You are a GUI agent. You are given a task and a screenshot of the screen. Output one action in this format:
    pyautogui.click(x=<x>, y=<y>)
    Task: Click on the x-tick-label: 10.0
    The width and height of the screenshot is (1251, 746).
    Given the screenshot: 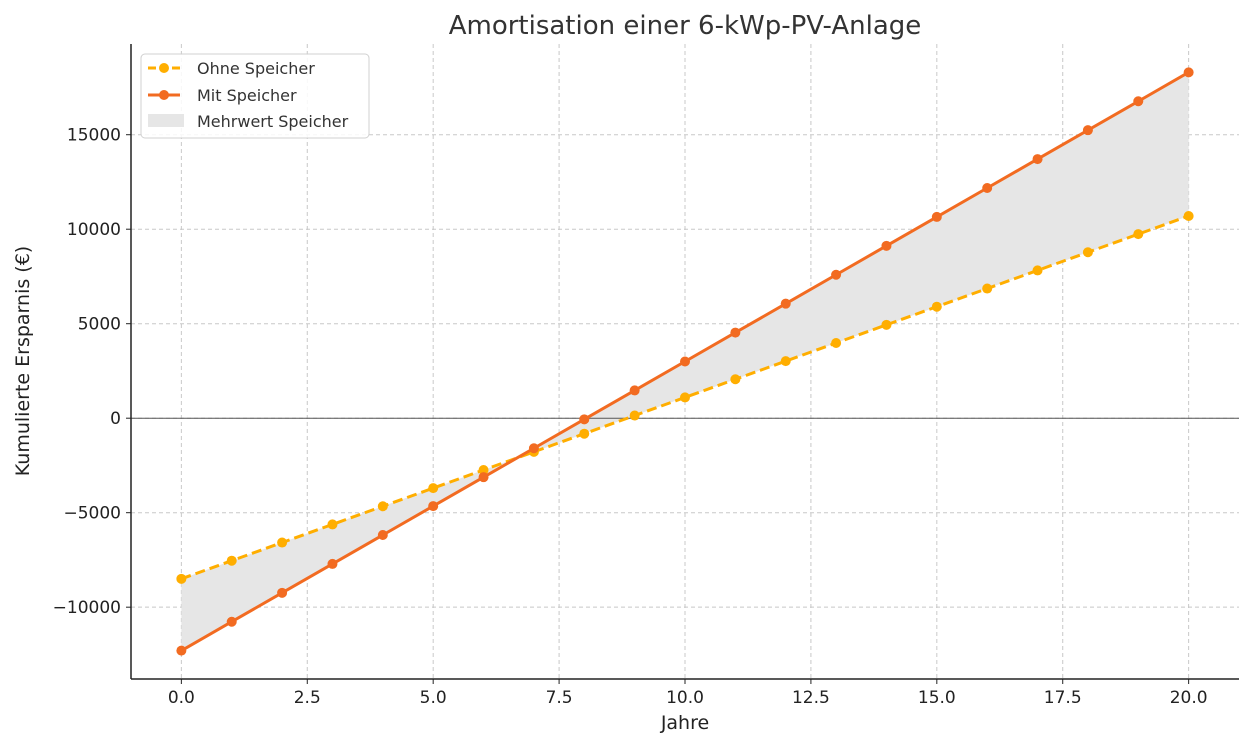 What is the action you would take?
    pyautogui.click(x=685, y=698)
    